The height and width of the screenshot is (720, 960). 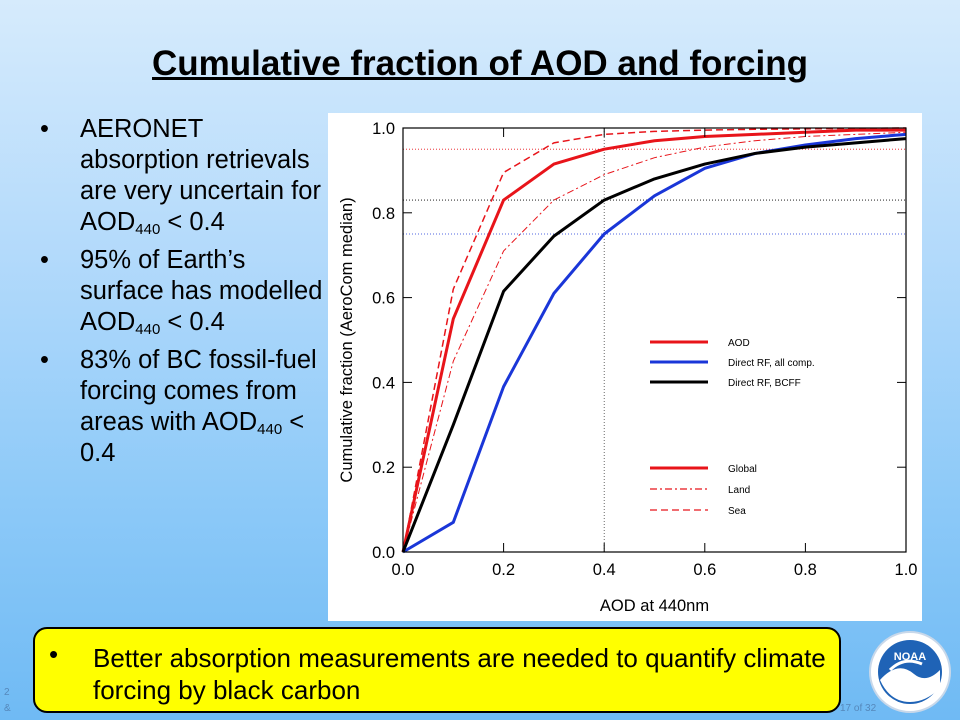 What do you see at coordinates (858, 708) in the screenshot?
I see `page-number: 17 of 32` at bounding box center [858, 708].